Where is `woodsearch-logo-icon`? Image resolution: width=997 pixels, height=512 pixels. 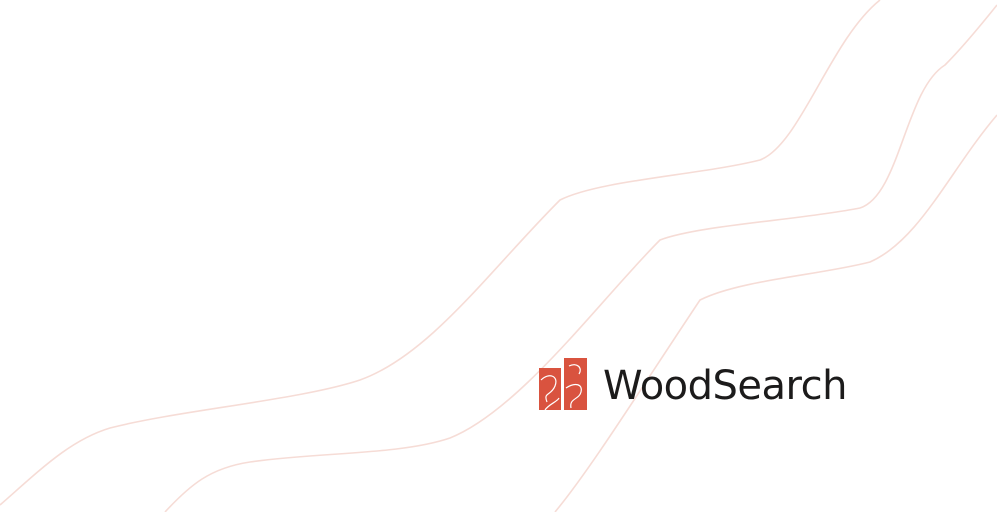
woodsearch-logo-icon is located at coordinates (563, 384).